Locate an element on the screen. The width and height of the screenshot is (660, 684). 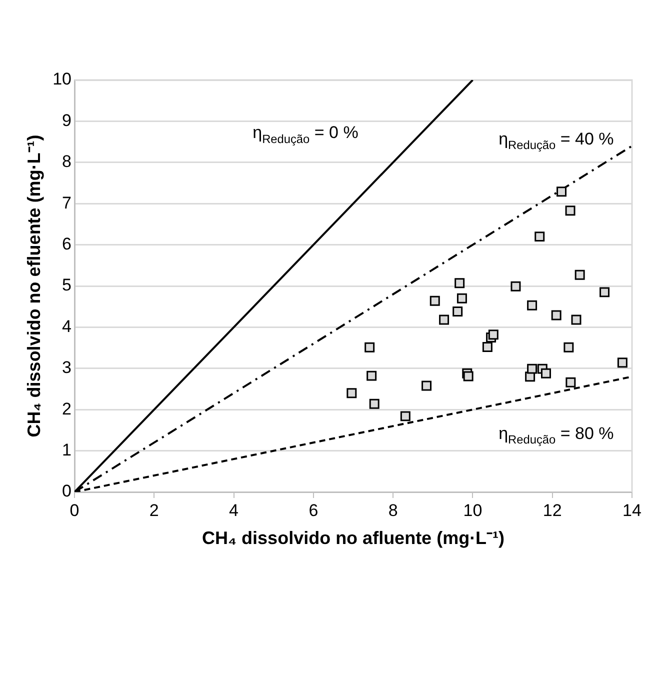
y-tick-label: 1 is located at coordinates (67, 450).